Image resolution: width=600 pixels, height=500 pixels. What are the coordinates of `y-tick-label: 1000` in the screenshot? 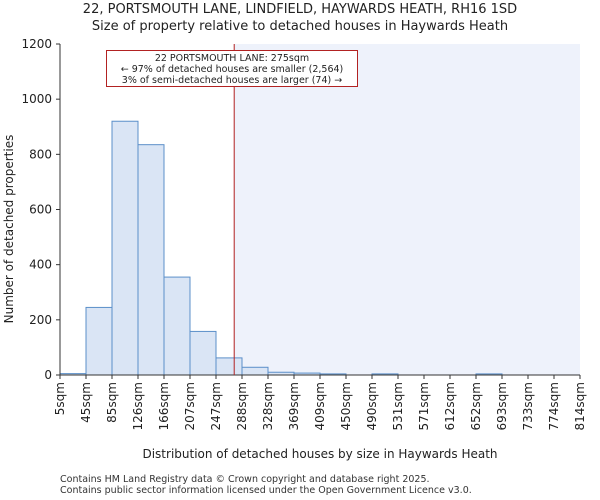 It's located at (36, 99).